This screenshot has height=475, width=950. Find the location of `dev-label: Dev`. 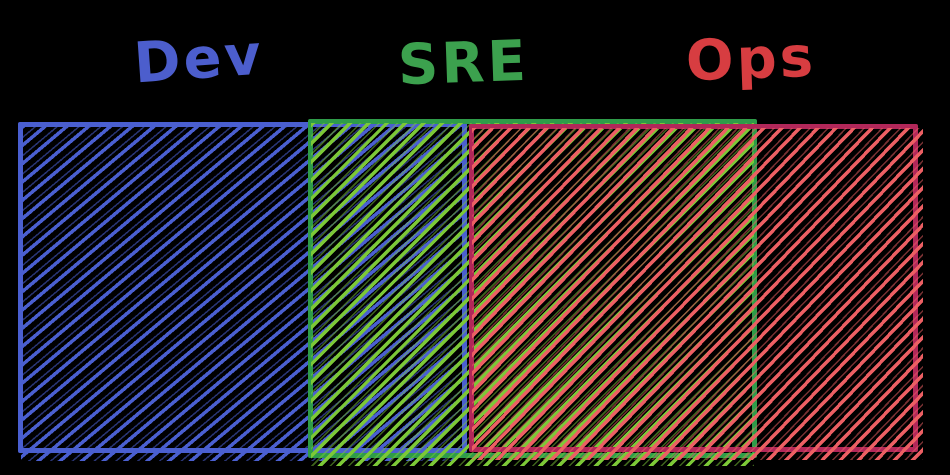

dev-label: Dev is located at coordinates (199, 59).